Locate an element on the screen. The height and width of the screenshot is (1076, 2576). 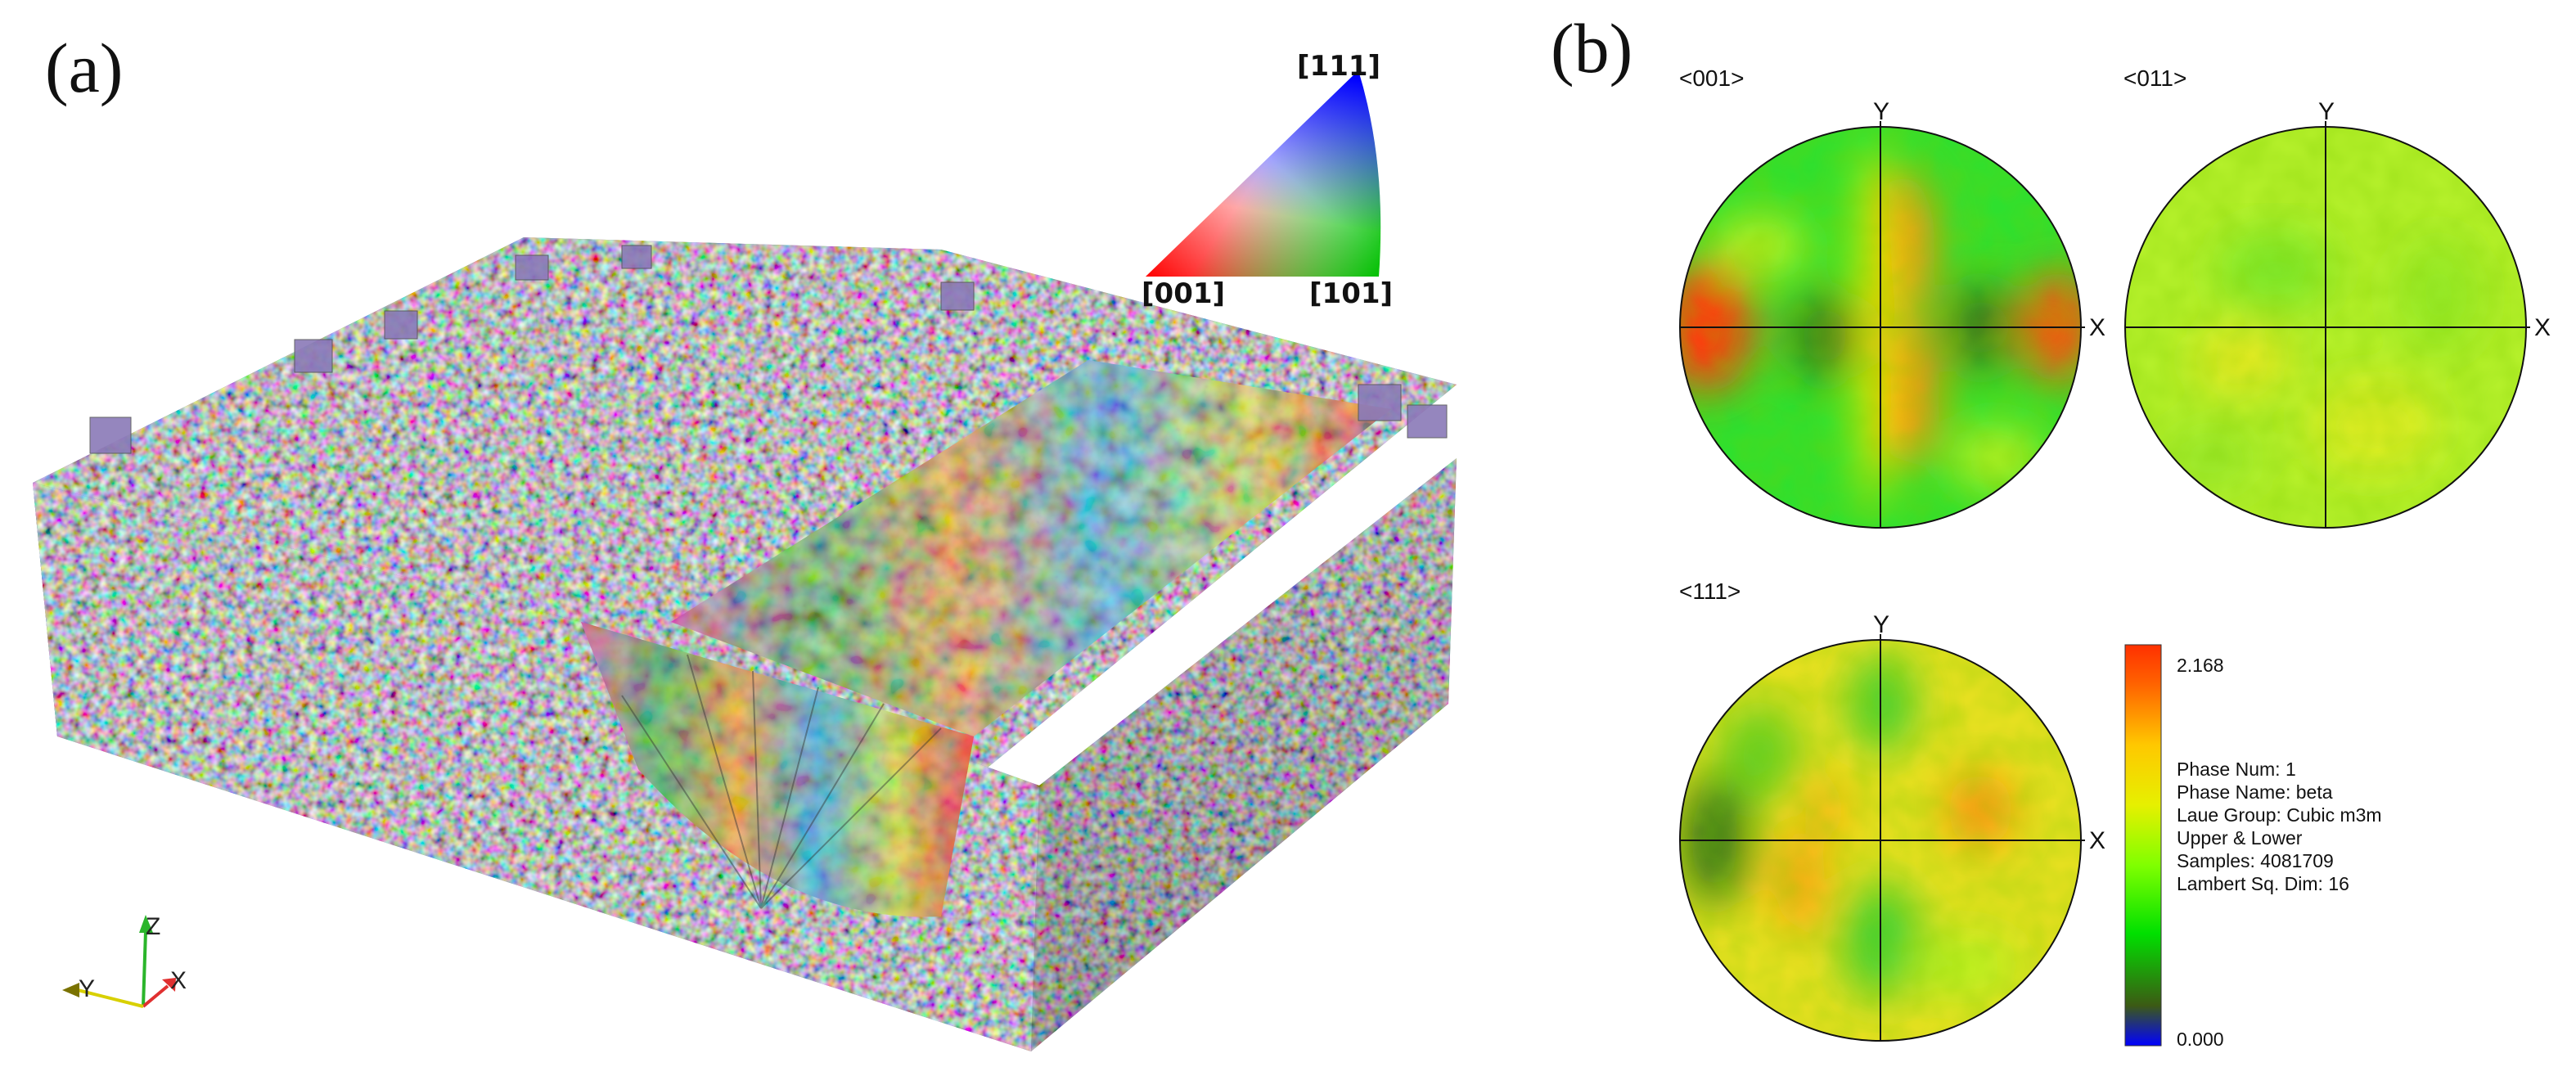
ipf-label-101: [101] is located at coordinates (1351, 293).